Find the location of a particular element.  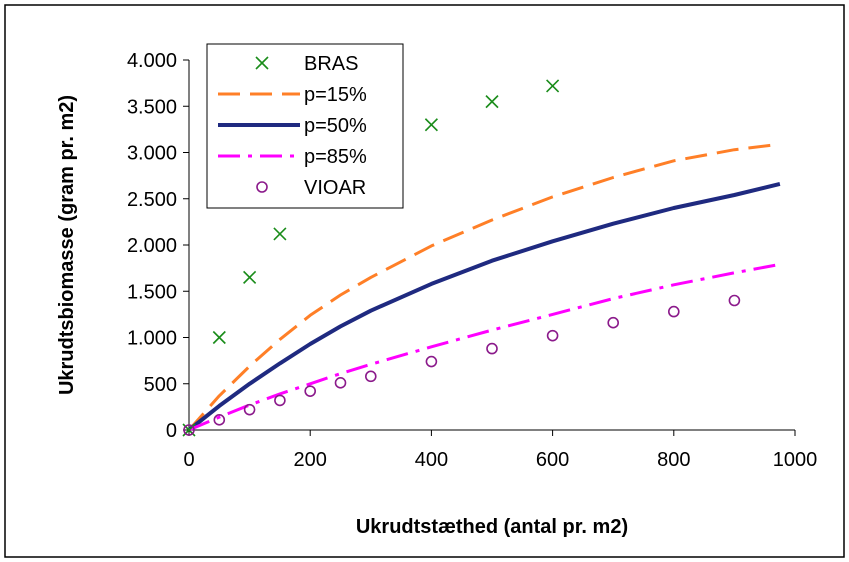

legend-p-50: p=50% is located at coordinates (292, 126).